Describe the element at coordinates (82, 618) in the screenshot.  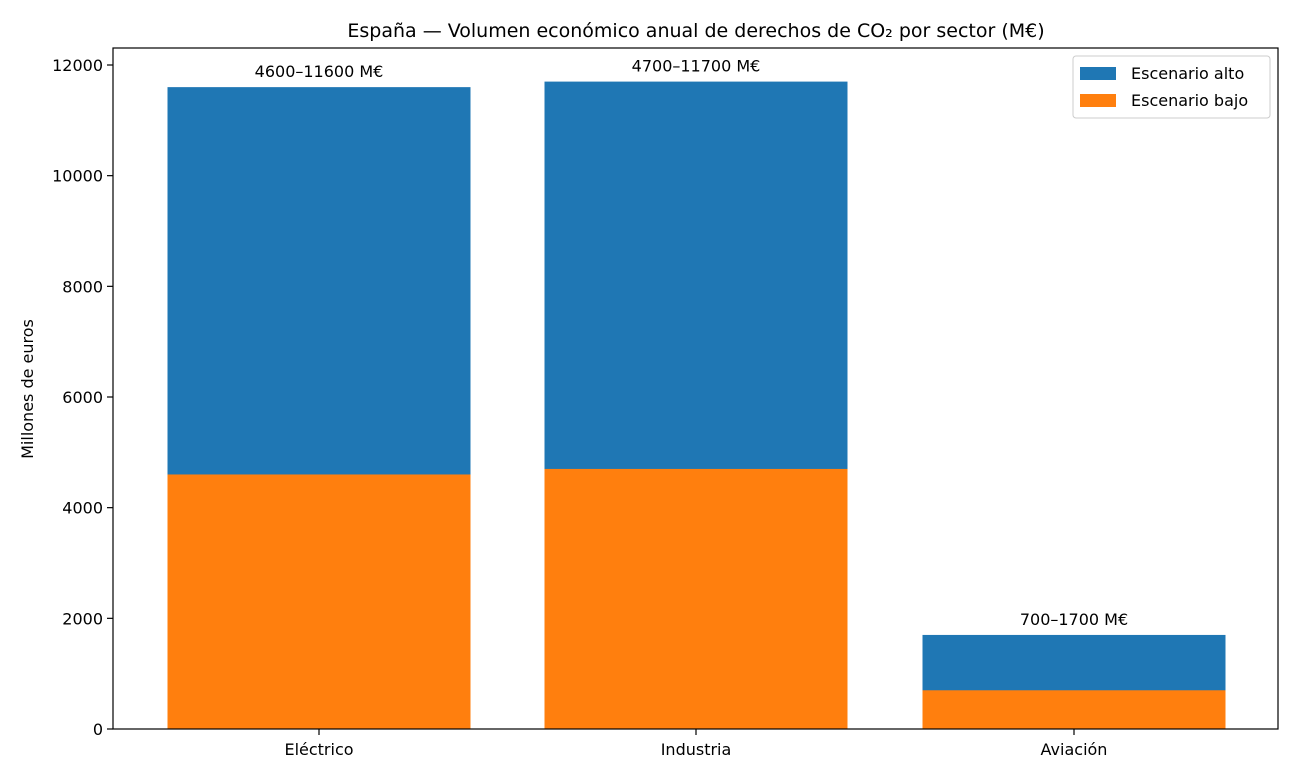
I see `y-tick-label: 2000` at that location.